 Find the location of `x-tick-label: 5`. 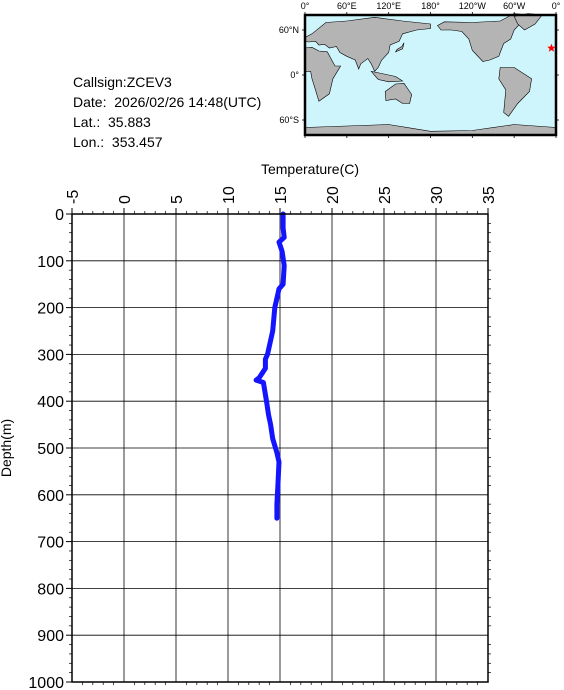

x-tick-label: 5 is located at coordinates (177, 199).